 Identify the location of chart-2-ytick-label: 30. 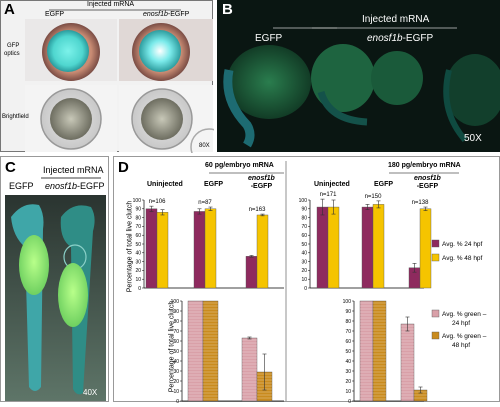
(176, 372).